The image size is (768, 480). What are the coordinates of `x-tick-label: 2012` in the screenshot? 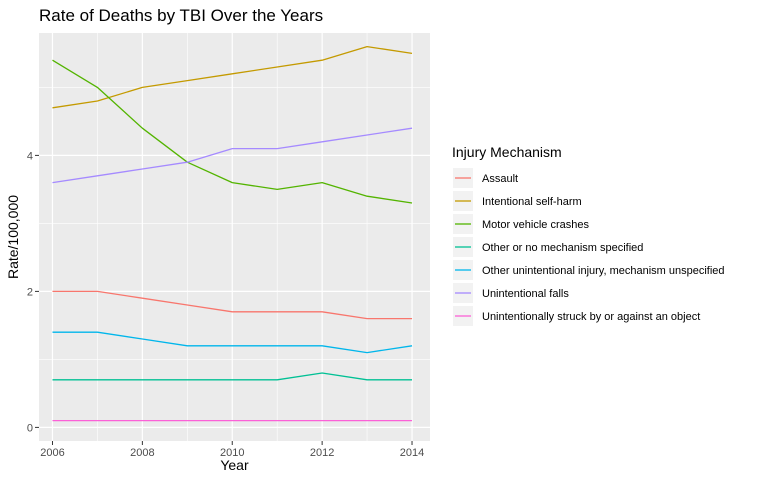 It's located at (322, 453).